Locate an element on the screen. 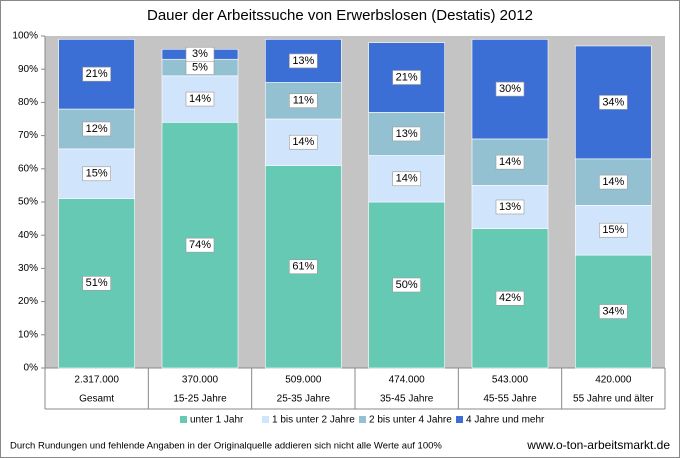  x-tick-label: 35-45 Jahre is located at coordinates (407, 399).